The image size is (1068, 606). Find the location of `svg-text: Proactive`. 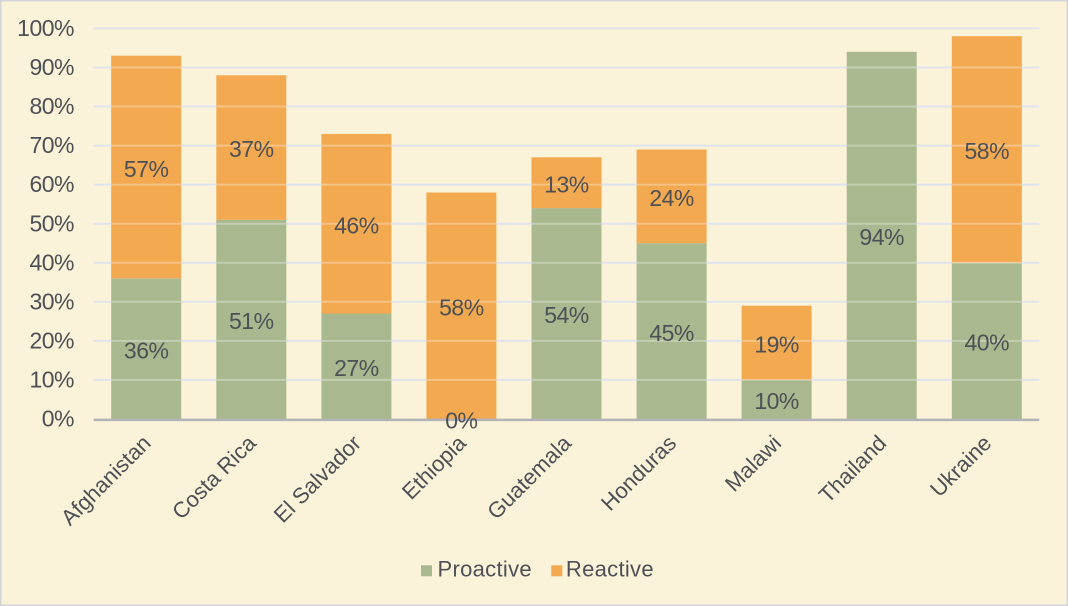

svg-text: Proactive is located at coordinates (485, 569).